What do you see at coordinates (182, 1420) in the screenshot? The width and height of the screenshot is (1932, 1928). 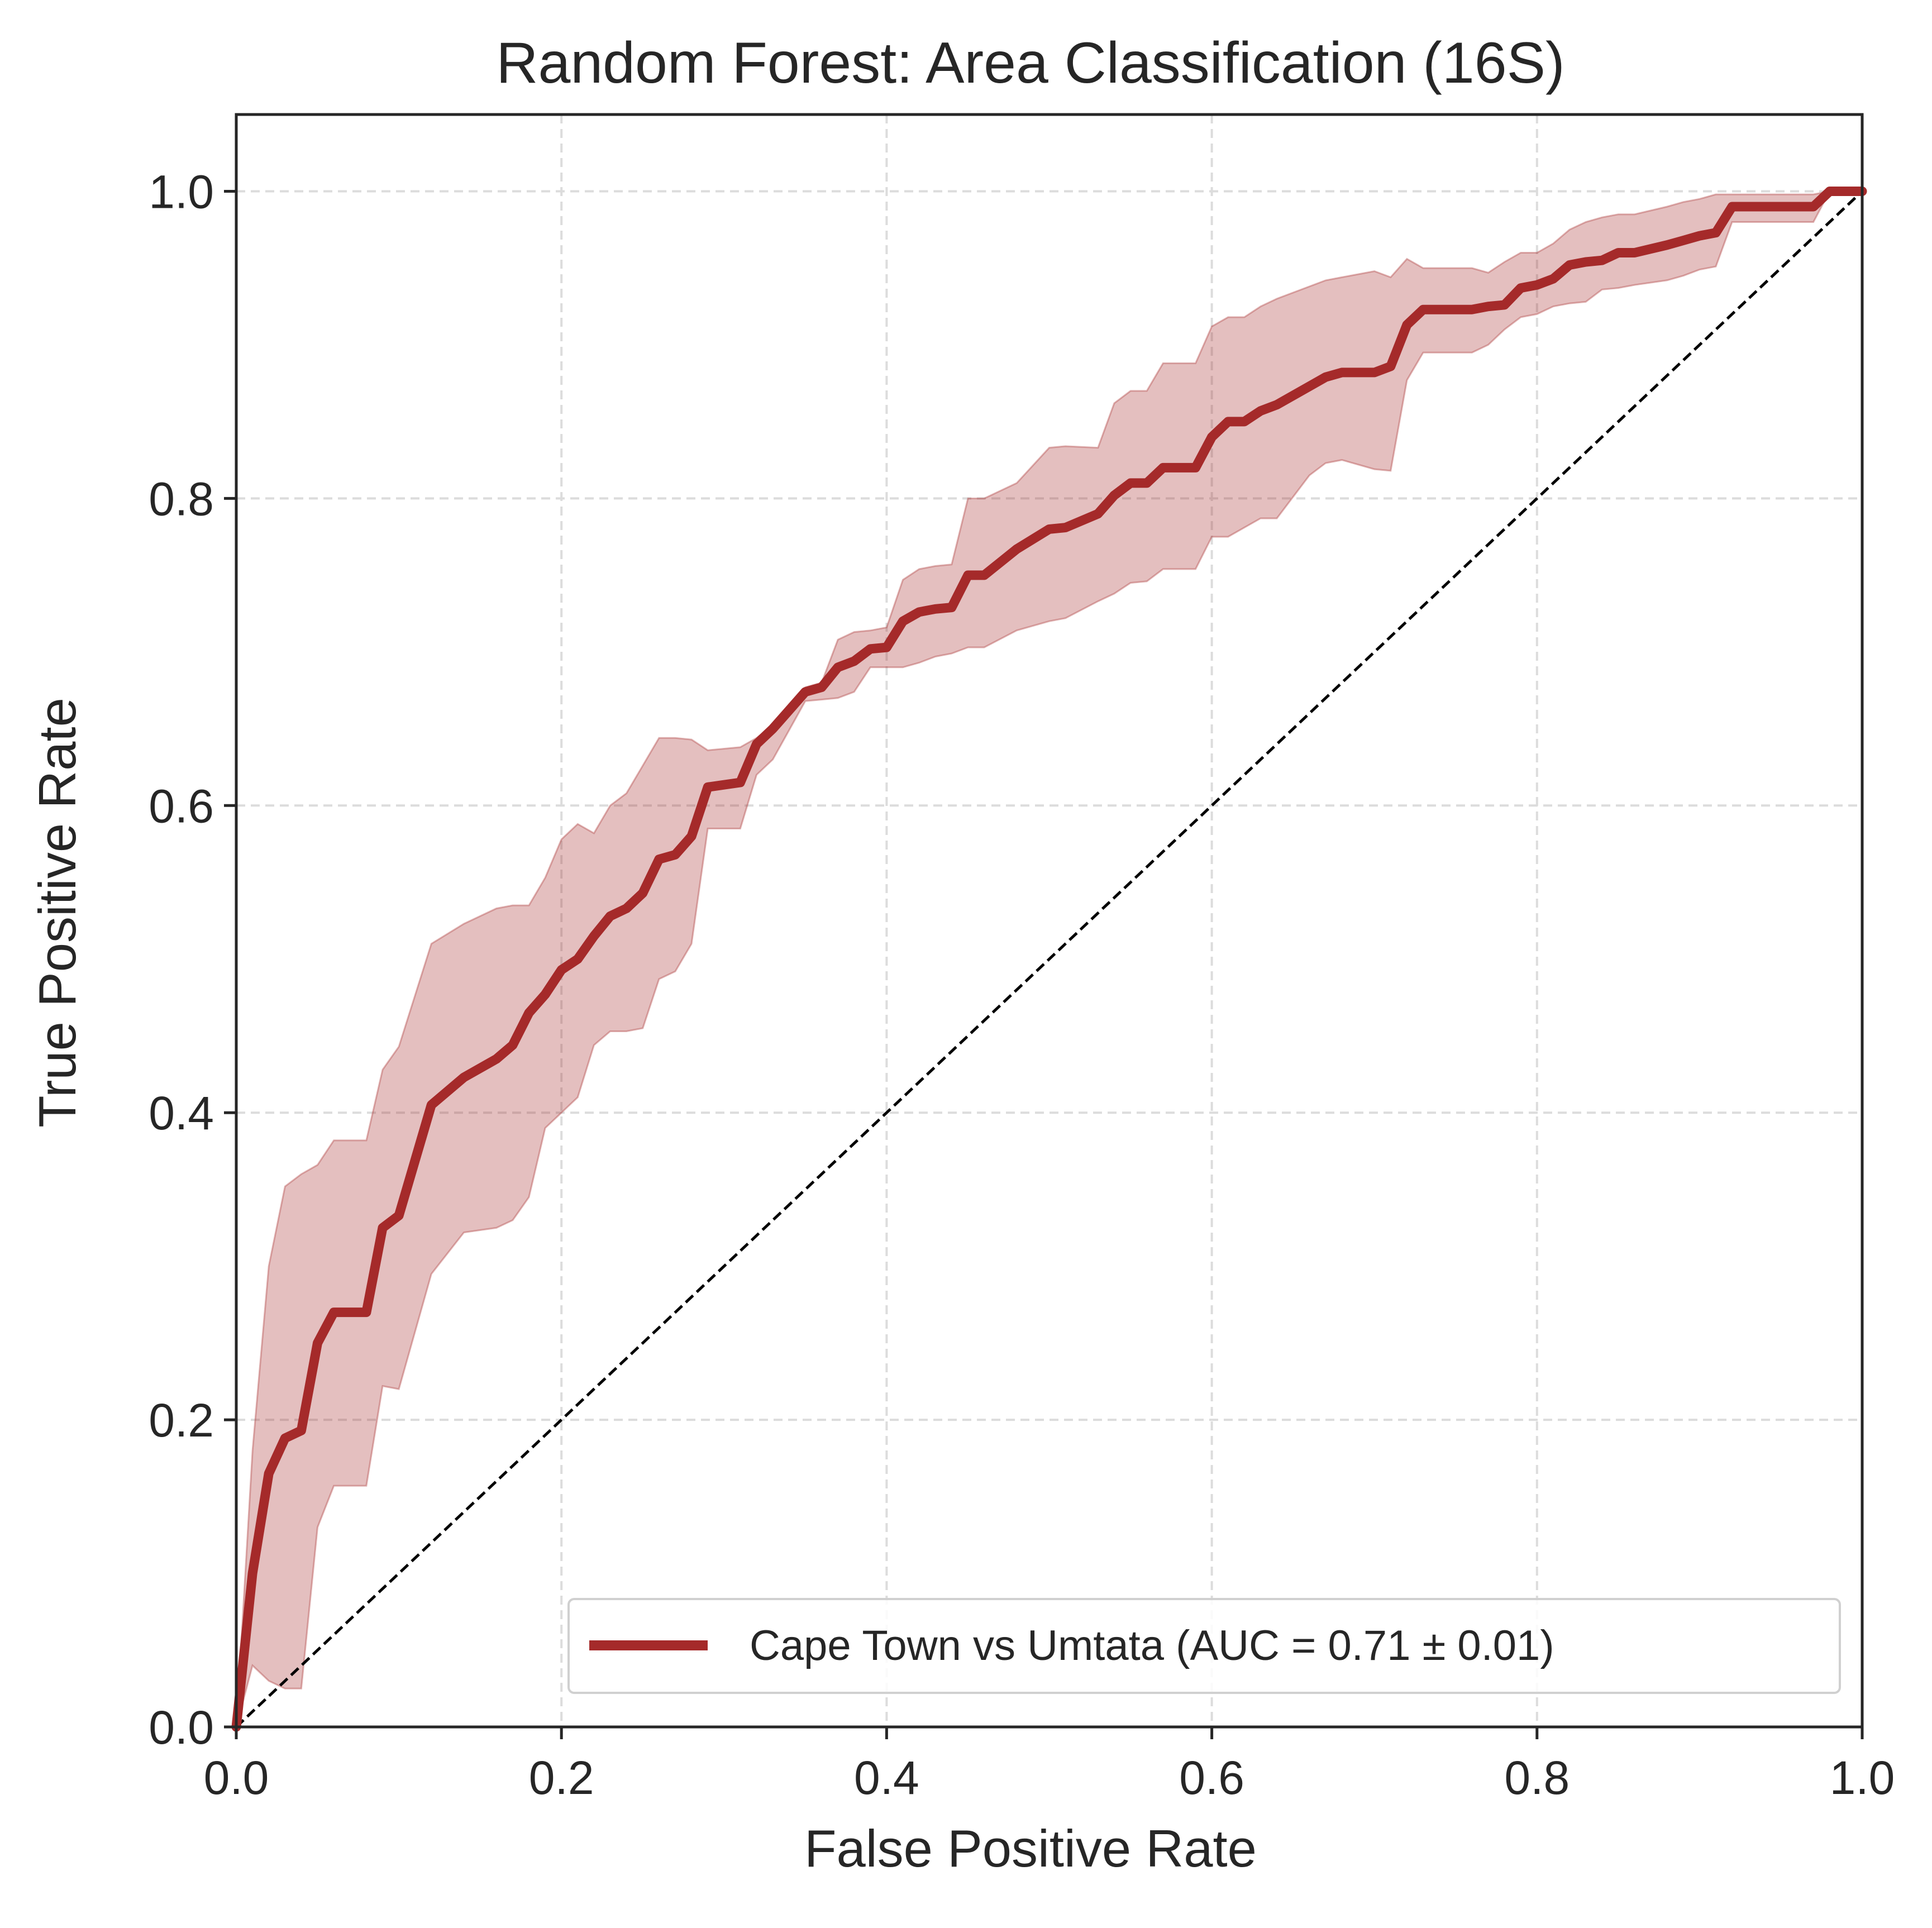 I see `y-tick-label-1: 0.2` at bounding box center [182, 1420].